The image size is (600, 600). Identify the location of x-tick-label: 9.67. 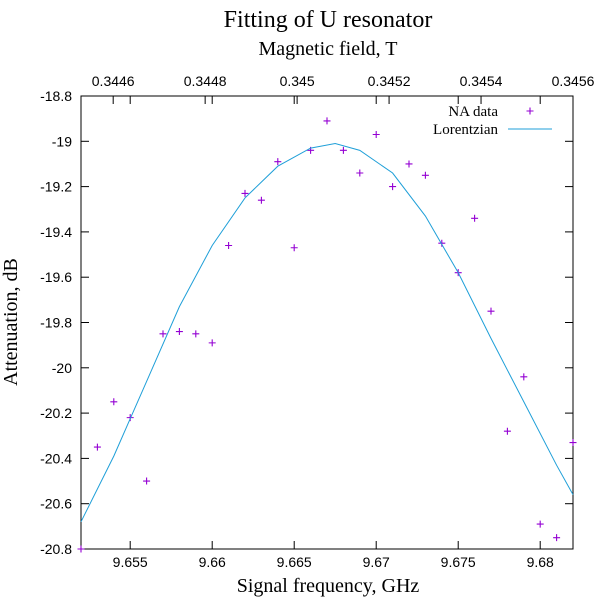
(376, 562).